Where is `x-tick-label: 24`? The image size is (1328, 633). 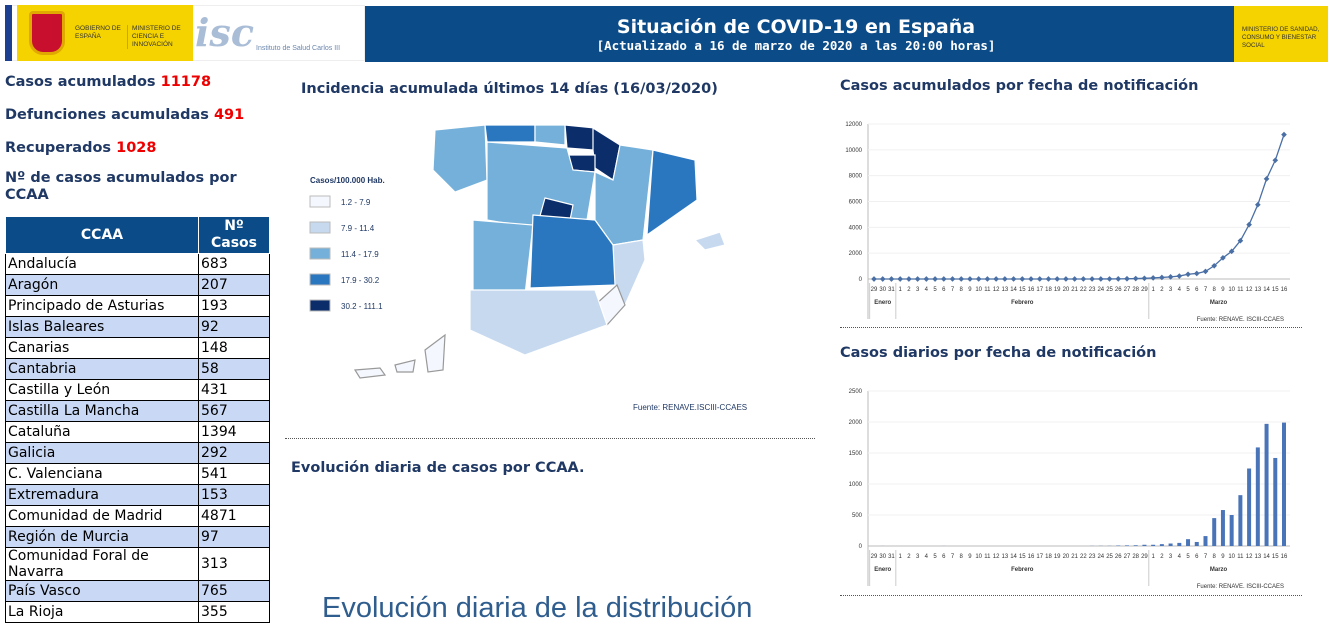
x-tick-label: 24 is located at coordinates (1100, 557).